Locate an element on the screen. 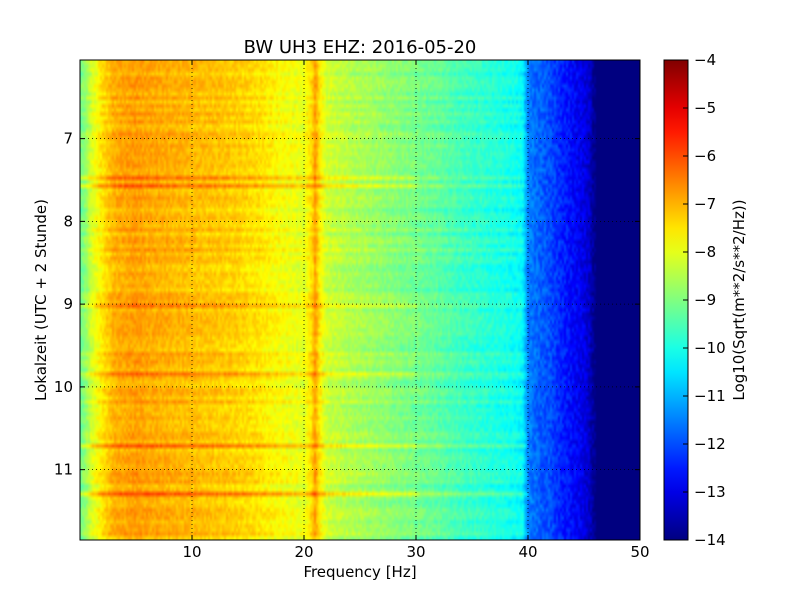 Image resolution: width=800 pixels, height=600 pixels. y-tick-label: 9 is located at coordinates (68, 304).